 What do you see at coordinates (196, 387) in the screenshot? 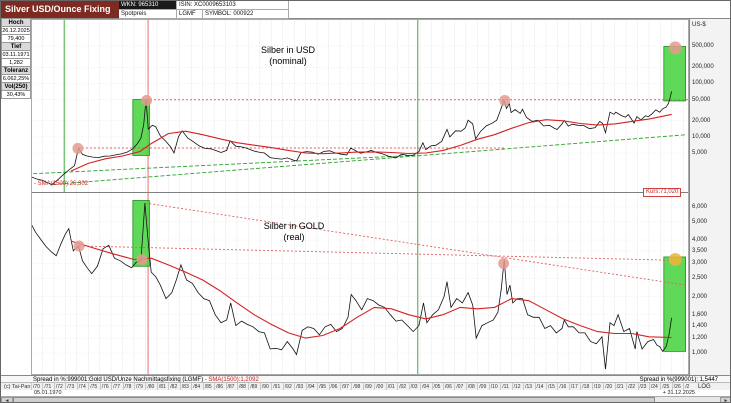
I see `year-tick-label: /84` at bounding box center [196, 387].